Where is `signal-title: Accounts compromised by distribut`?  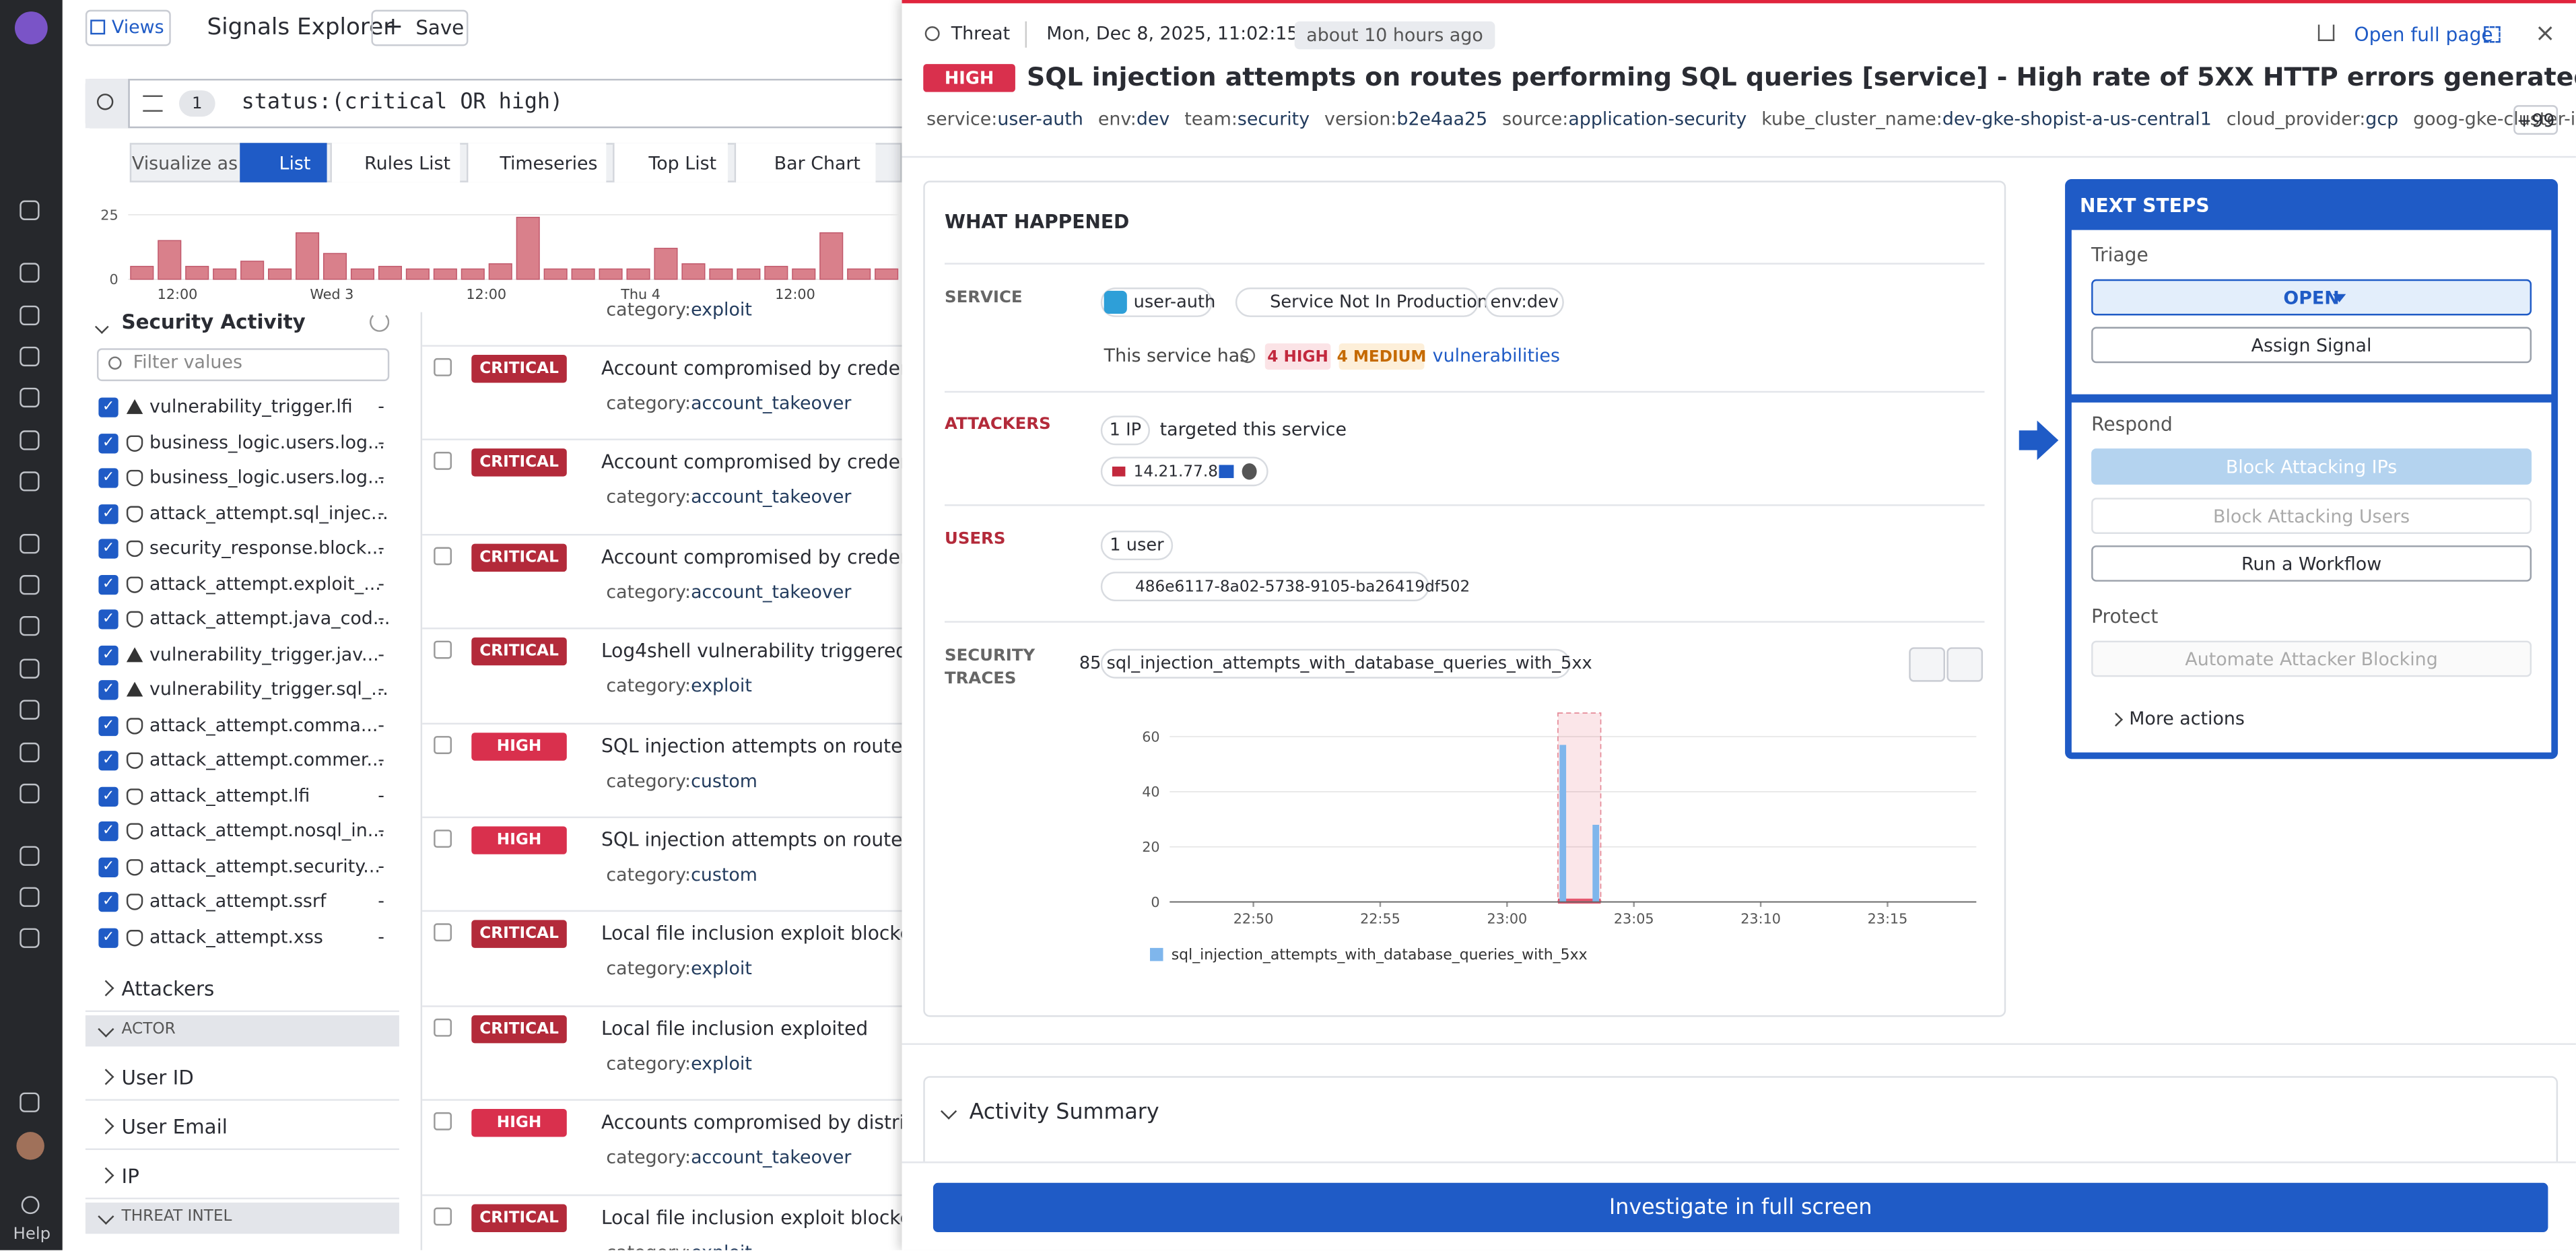 signal-title: Accounts compromised by distribut is located at coordinates (751, 1122).